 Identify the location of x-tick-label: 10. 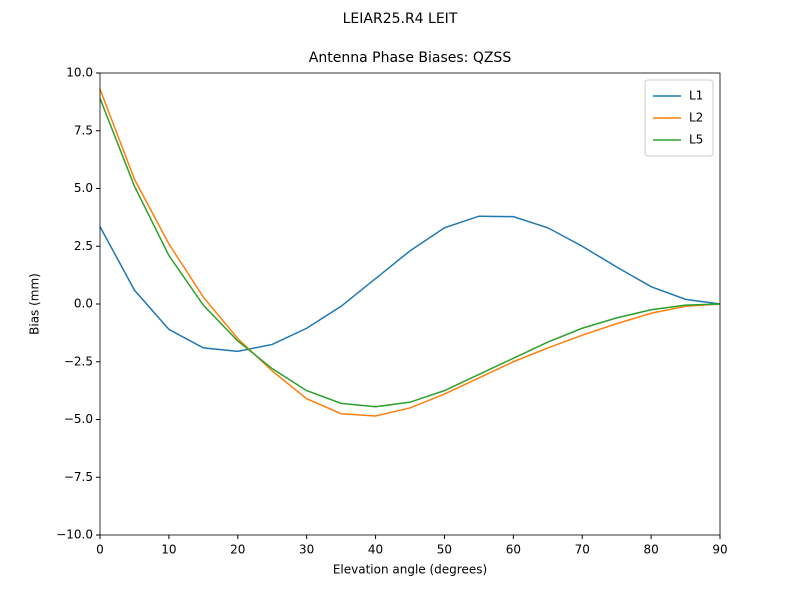
(168, 550).